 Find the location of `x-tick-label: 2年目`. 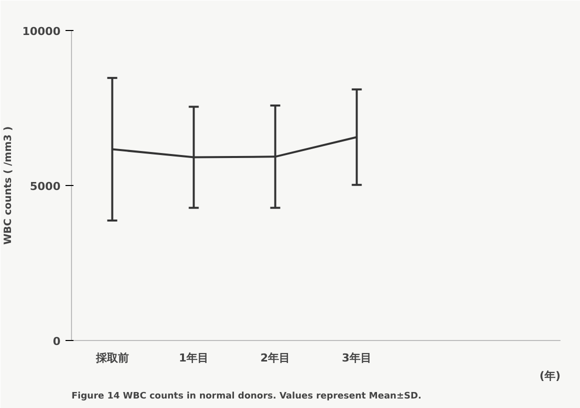

x-tick-label: 2年目 is located at coordinates (275, 358).